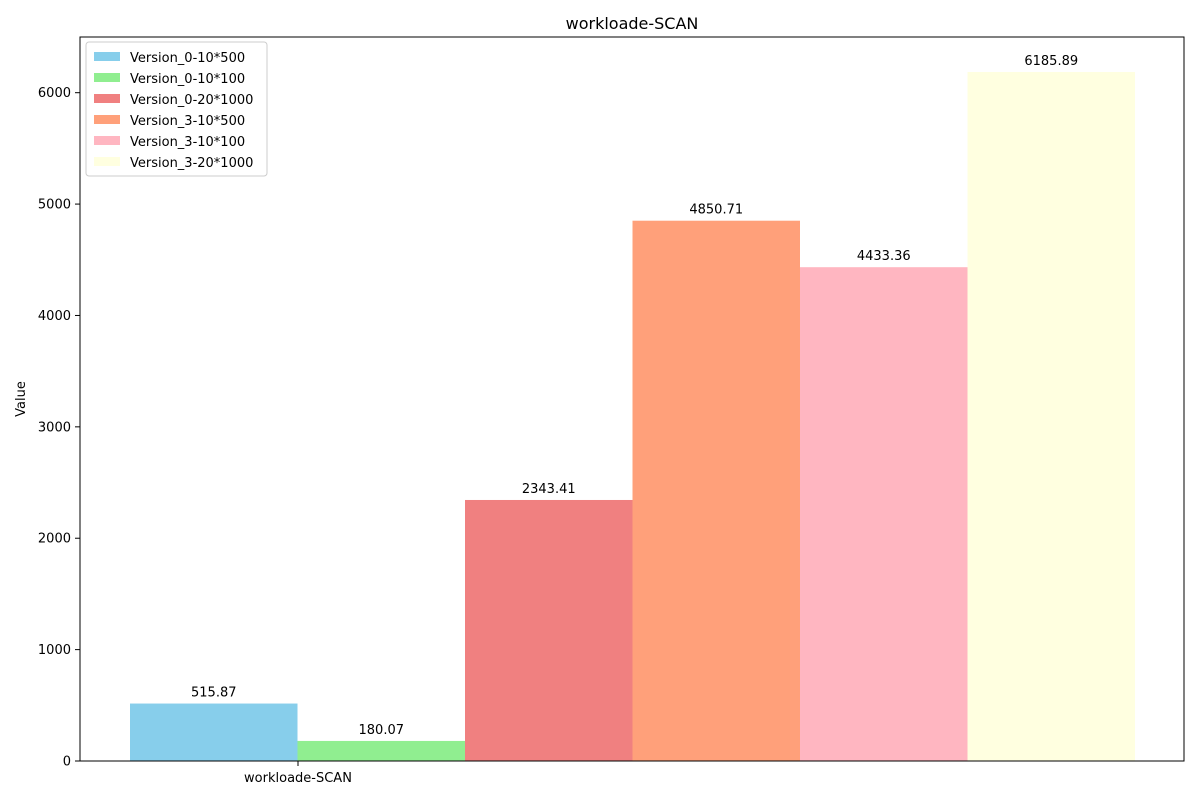 This screenshot has width=1200, height=800. Describe the element at coordinates (54, 650) in the screenshot. I see `y-tick-label-1000: 1000` at that location.